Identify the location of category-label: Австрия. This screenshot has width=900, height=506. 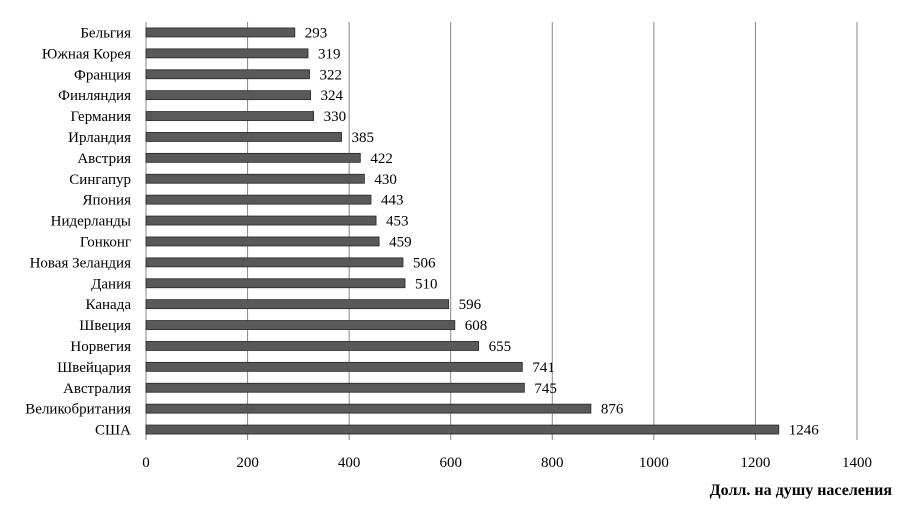
(104, 159).